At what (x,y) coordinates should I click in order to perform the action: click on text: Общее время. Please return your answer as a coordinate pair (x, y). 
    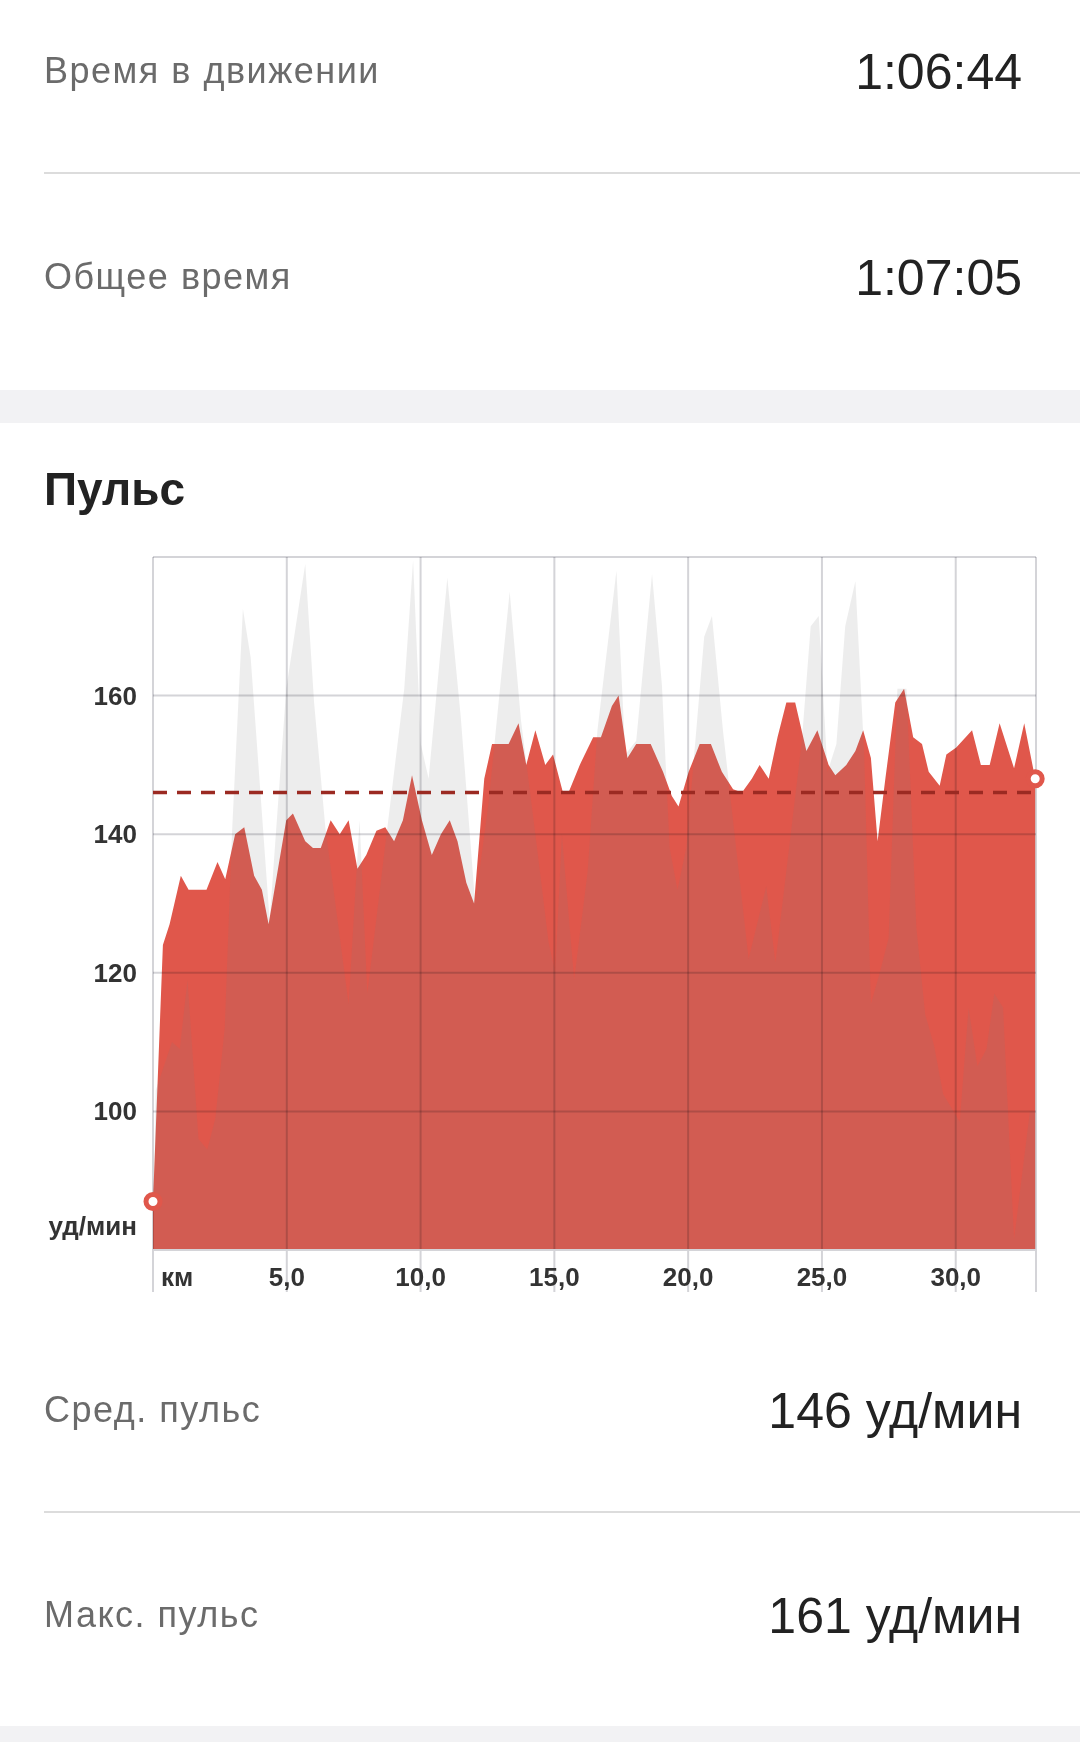
    Looking at the image, I should click on (168, 276).